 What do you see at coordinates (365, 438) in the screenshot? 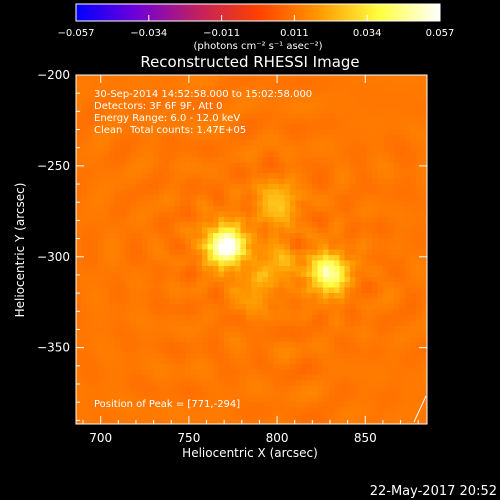
I see `x-tick-label: 850` at bounding box center [365, 438].